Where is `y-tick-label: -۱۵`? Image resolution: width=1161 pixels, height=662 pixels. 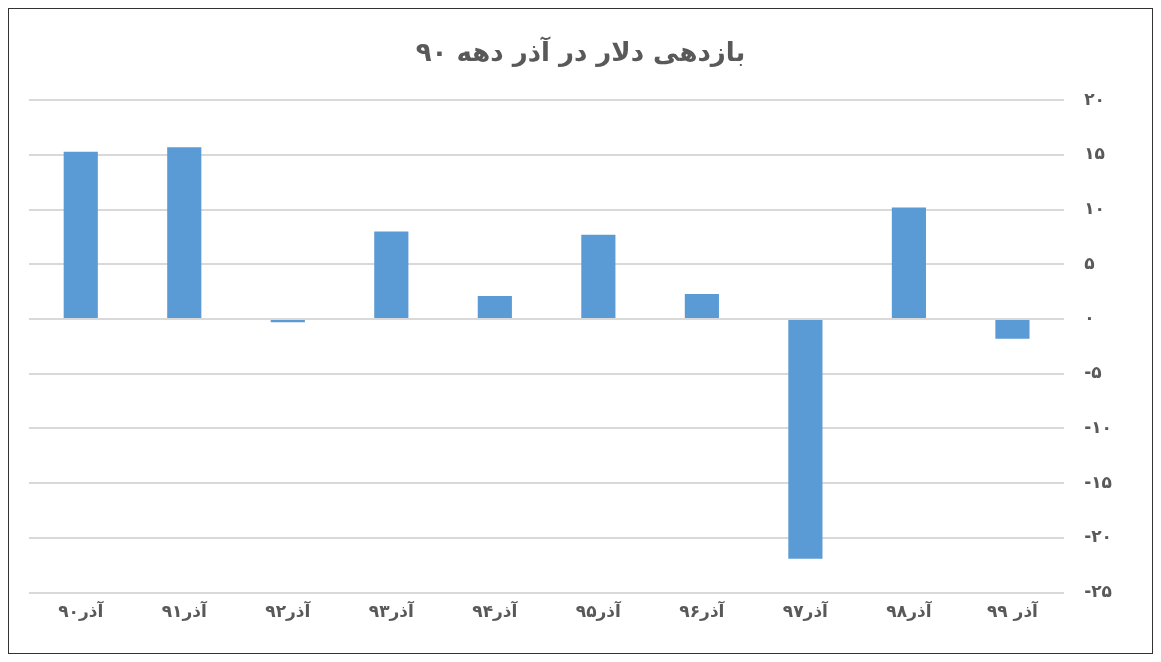 y-tick-label: -۱۵ is located at coordinates (1098, 481).